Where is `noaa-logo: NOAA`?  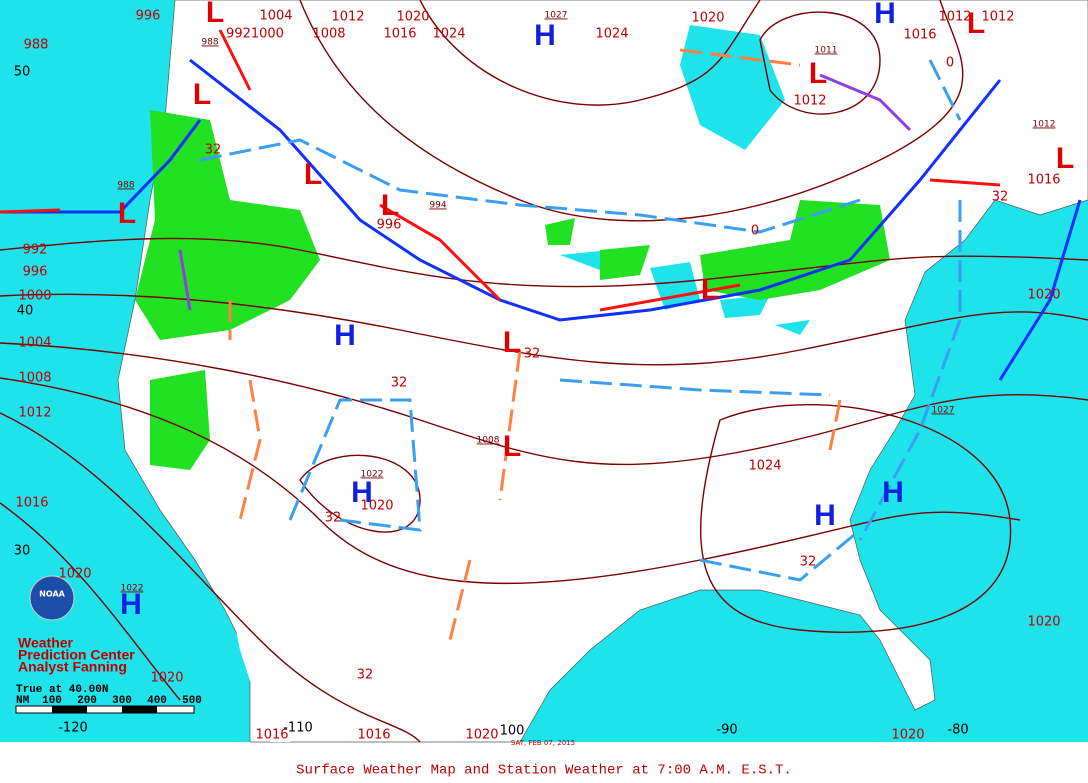 noaa-logo: NOAA is located at coordinates (52, 598).